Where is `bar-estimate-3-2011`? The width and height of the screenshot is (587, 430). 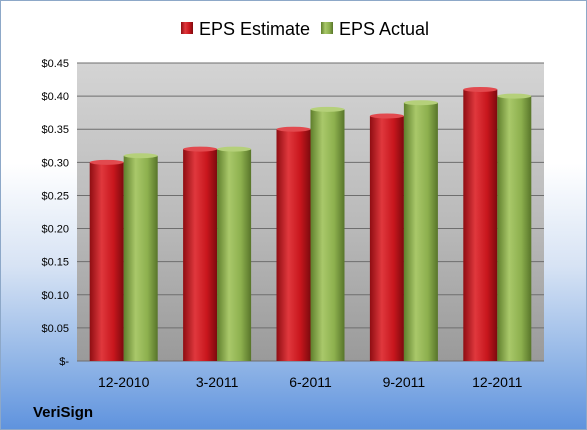 bar-estimate-3-2011 is located at coordinates (200, 255).